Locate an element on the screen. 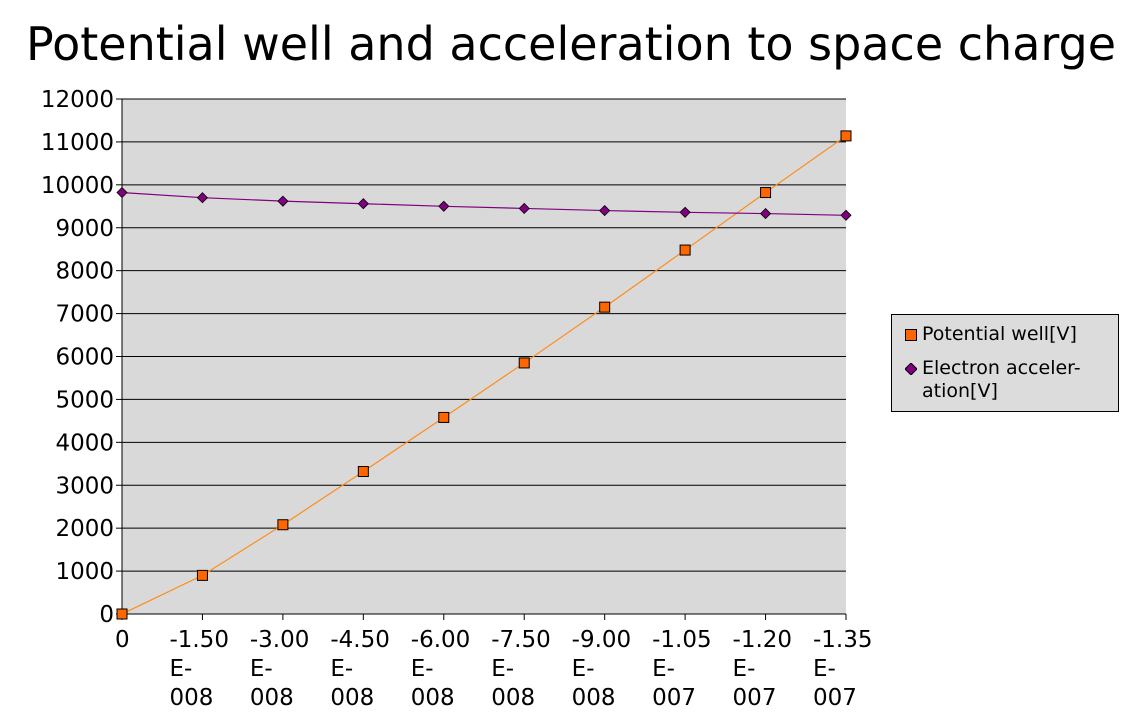 This screenshot has width=1143, height=727. x-tick-label: -1.35 E-007 is located at coordinates (843, 669).